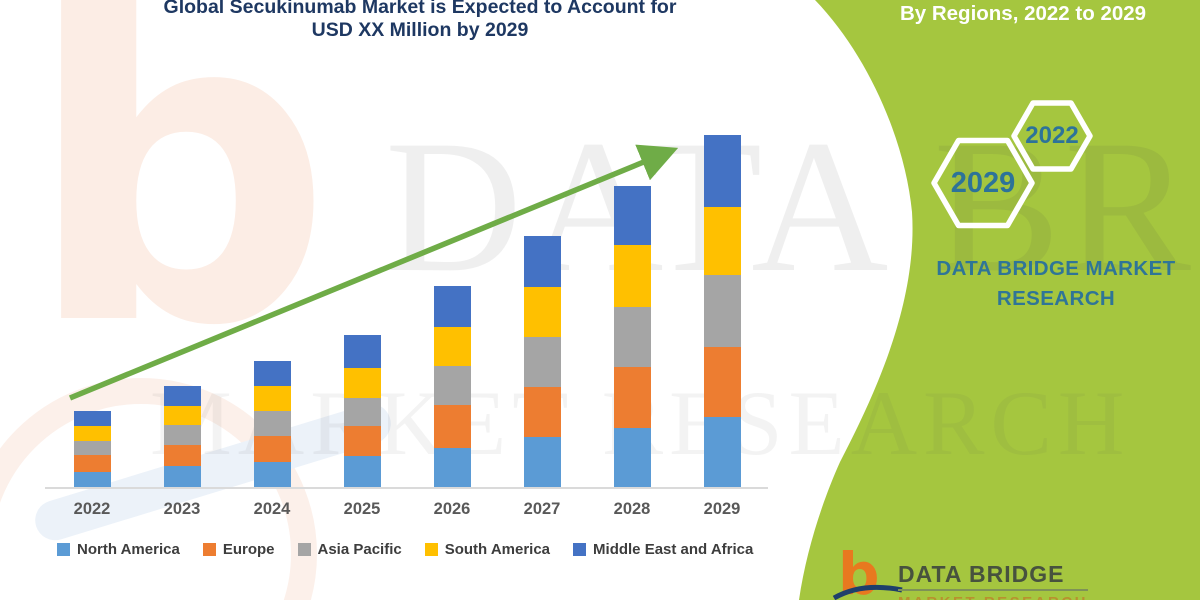 The image size is (1200, 600). What do you see at coordinates (362, 472) in the screenshot?
I see `segment-north-america-2025` at bounding box center [362, 472].